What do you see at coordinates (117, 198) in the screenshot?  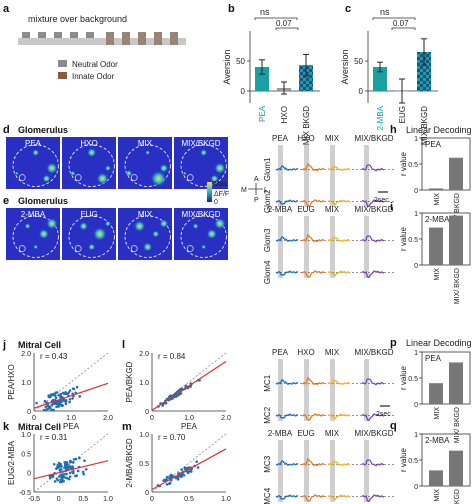 I see `glomerulus-images: PEA HXO MIX MIX/BKGD 2-MBA EUG MIX MIX/BKGD` at bounding box center [117, 198].